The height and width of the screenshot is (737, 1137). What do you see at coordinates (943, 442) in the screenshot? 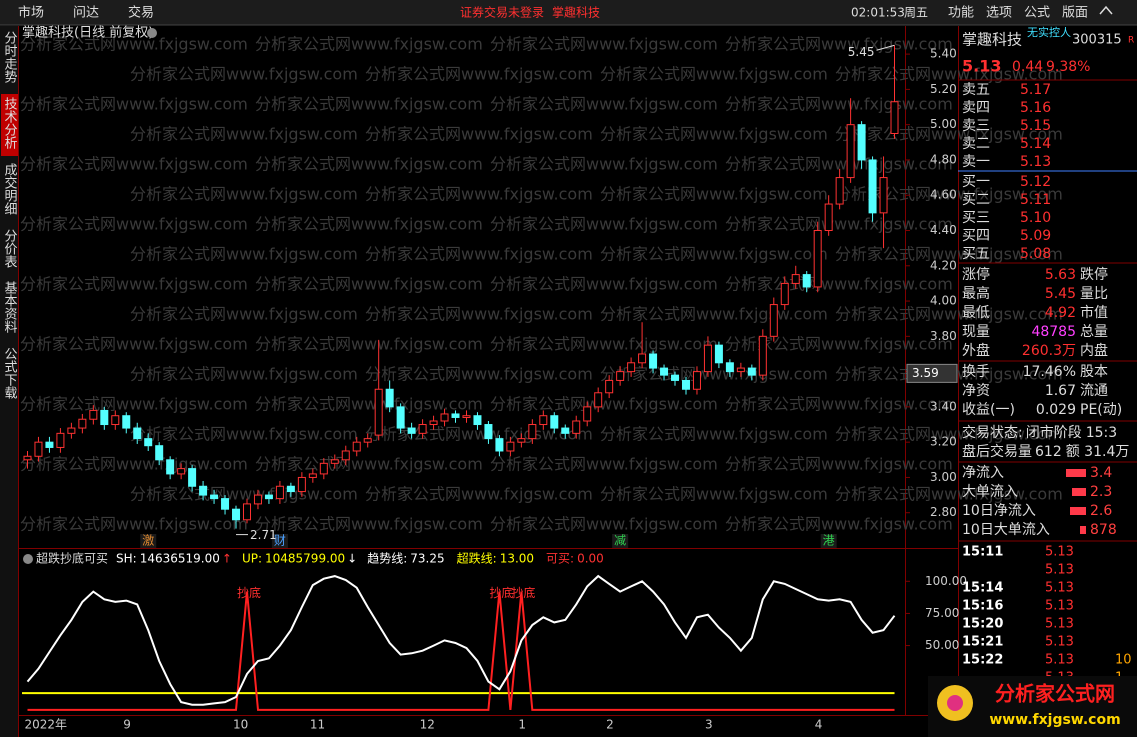
I see `y-tick-label: 3.20` at bounding box center [943, 442].